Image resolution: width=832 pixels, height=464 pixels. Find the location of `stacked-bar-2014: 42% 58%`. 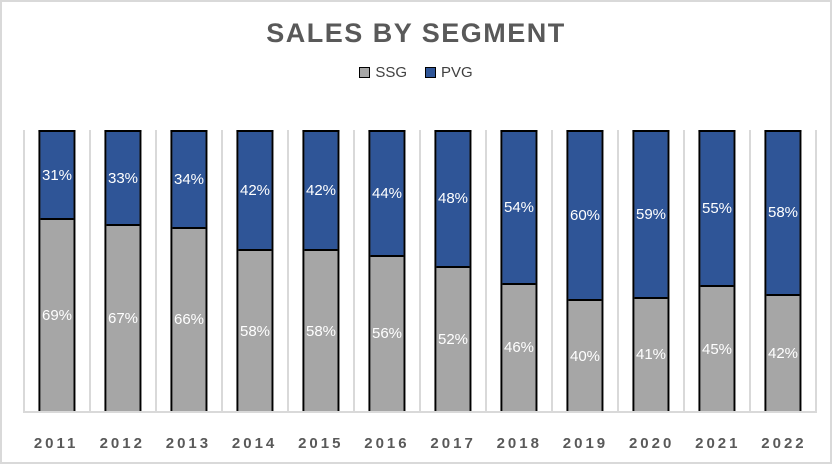

stacked-bar-2014: 42% 58% is located at coordinates (255, 270).